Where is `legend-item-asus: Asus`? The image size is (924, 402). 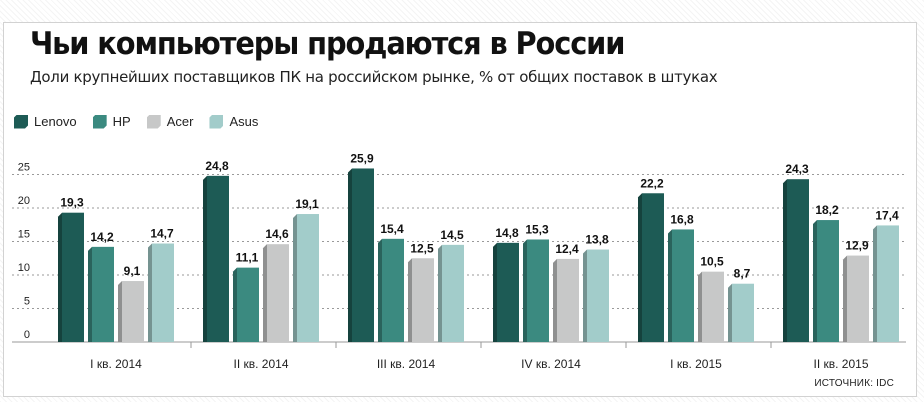 legend-item-asus: Asus is located at coordinates (233, 121).